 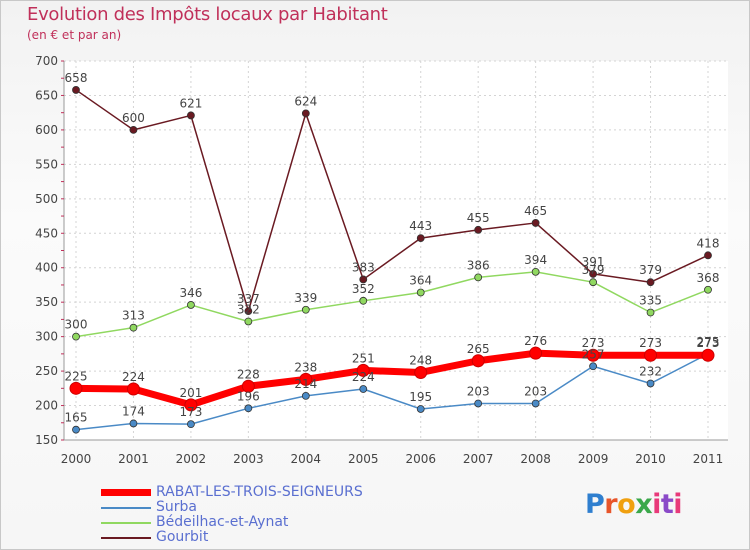 What do you see at coordinates (207, 14) in the screenshot?
I see `chart-title: Evolution des Impôts locaux par Habitant` at bounding box center [207, 14].